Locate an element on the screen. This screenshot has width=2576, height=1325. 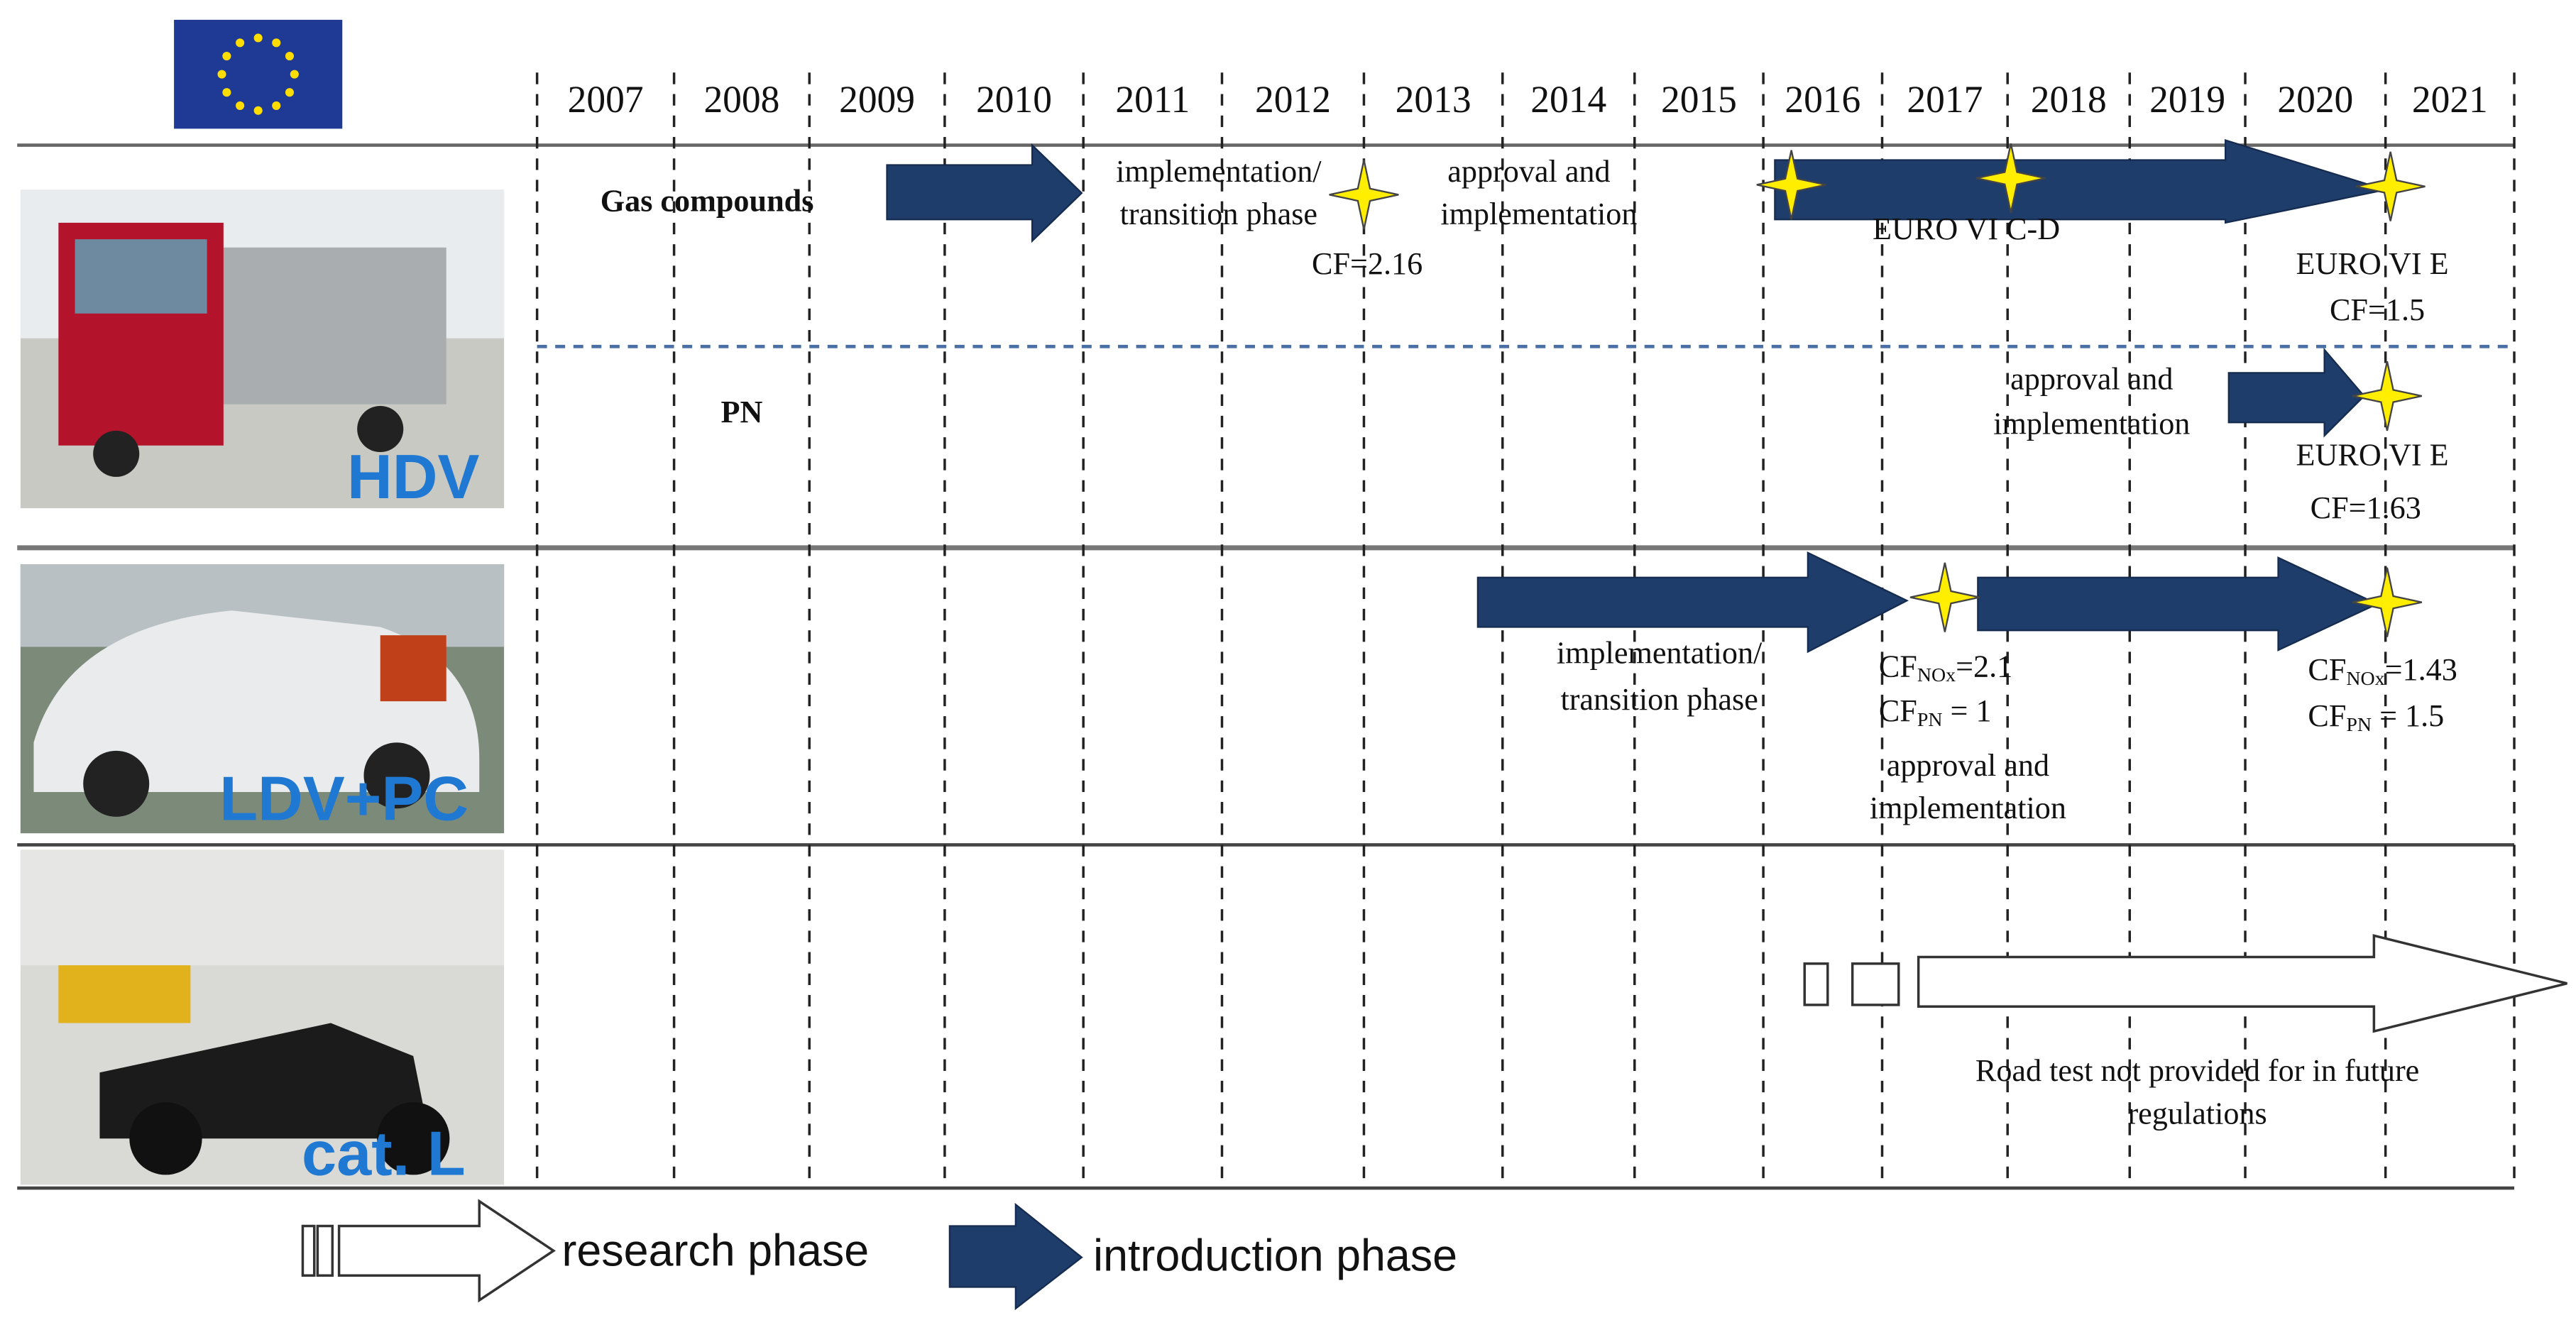
year-label: 2007 is located at coordinates (606, 100).